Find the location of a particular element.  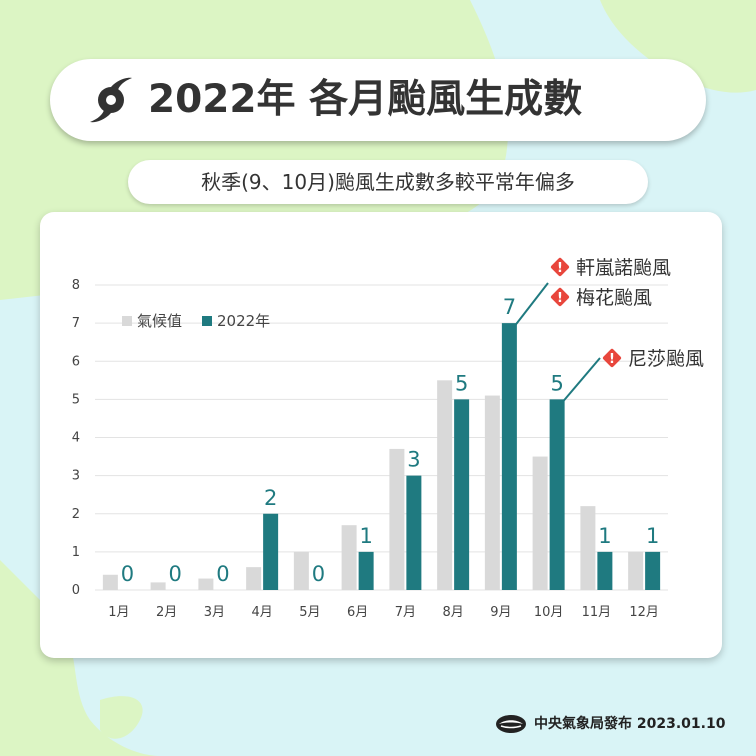

y-tick-label: 8 is located at coordinates (76, 285).